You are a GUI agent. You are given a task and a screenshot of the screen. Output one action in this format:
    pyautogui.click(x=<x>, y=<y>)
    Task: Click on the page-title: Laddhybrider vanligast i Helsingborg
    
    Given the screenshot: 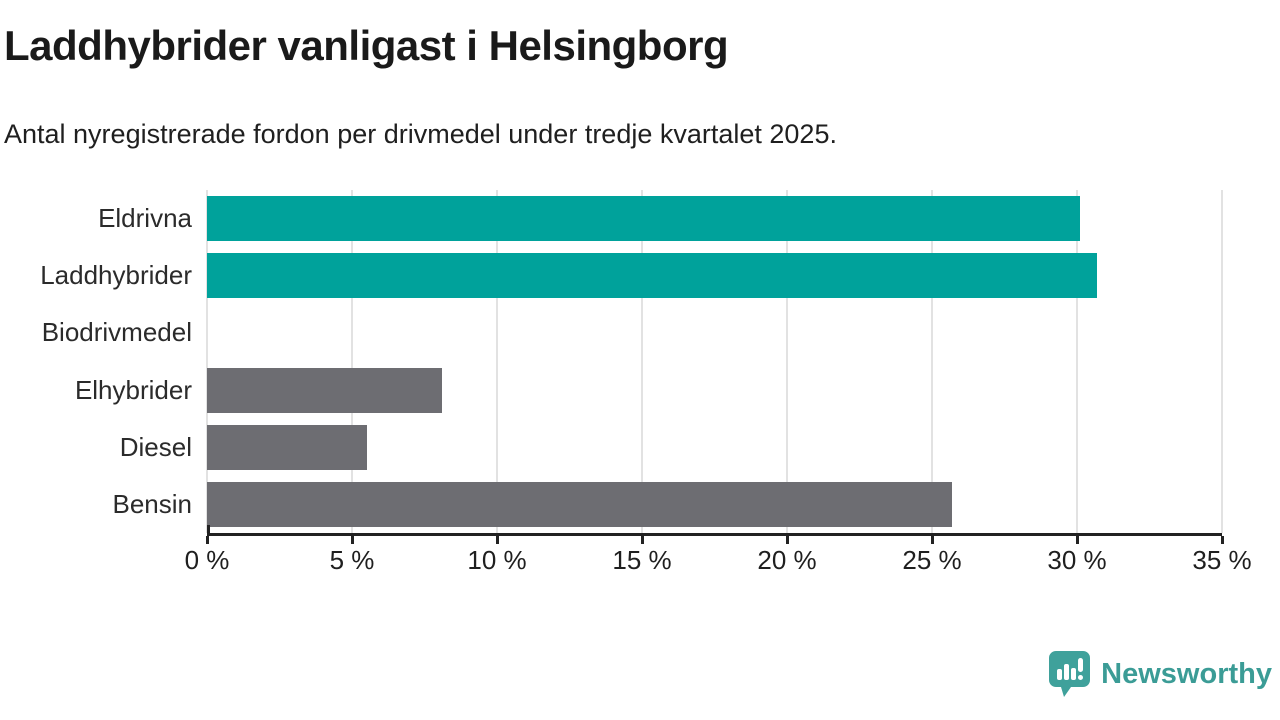 What is the action you would take?
    pyautogui.click(x=366, y=45)
    